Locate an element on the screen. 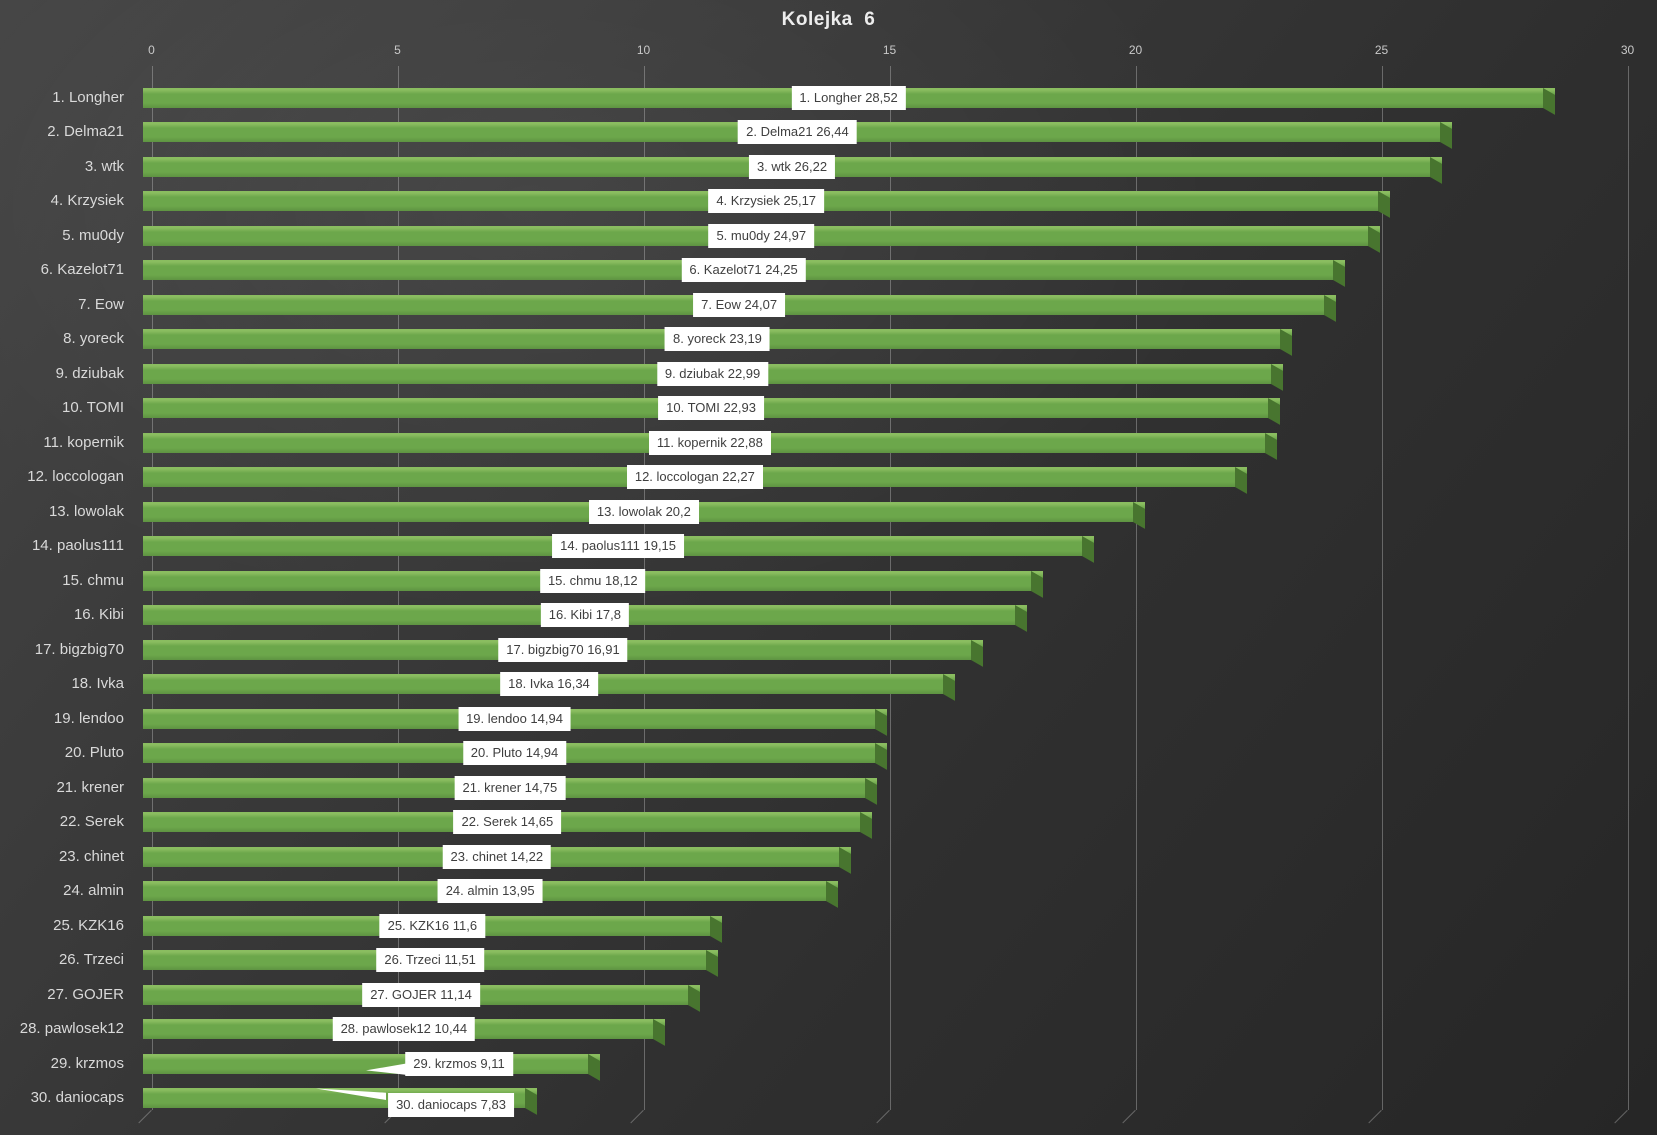 This screenshot has width=1657, height=1135. data-label: 9. dziubak 22,99 is located at coordinates (712, 373).